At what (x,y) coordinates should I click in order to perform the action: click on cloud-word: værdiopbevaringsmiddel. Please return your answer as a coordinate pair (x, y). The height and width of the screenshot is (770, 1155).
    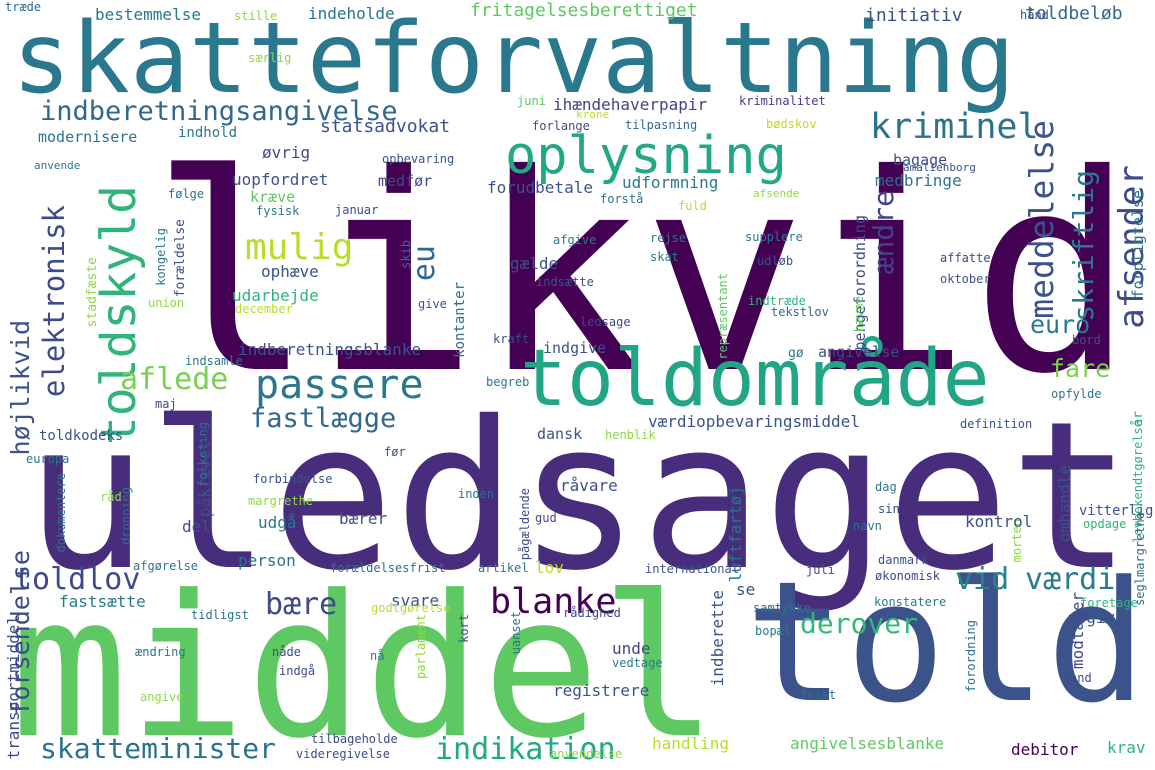
    Looking at the image, I should click on (754, 421).